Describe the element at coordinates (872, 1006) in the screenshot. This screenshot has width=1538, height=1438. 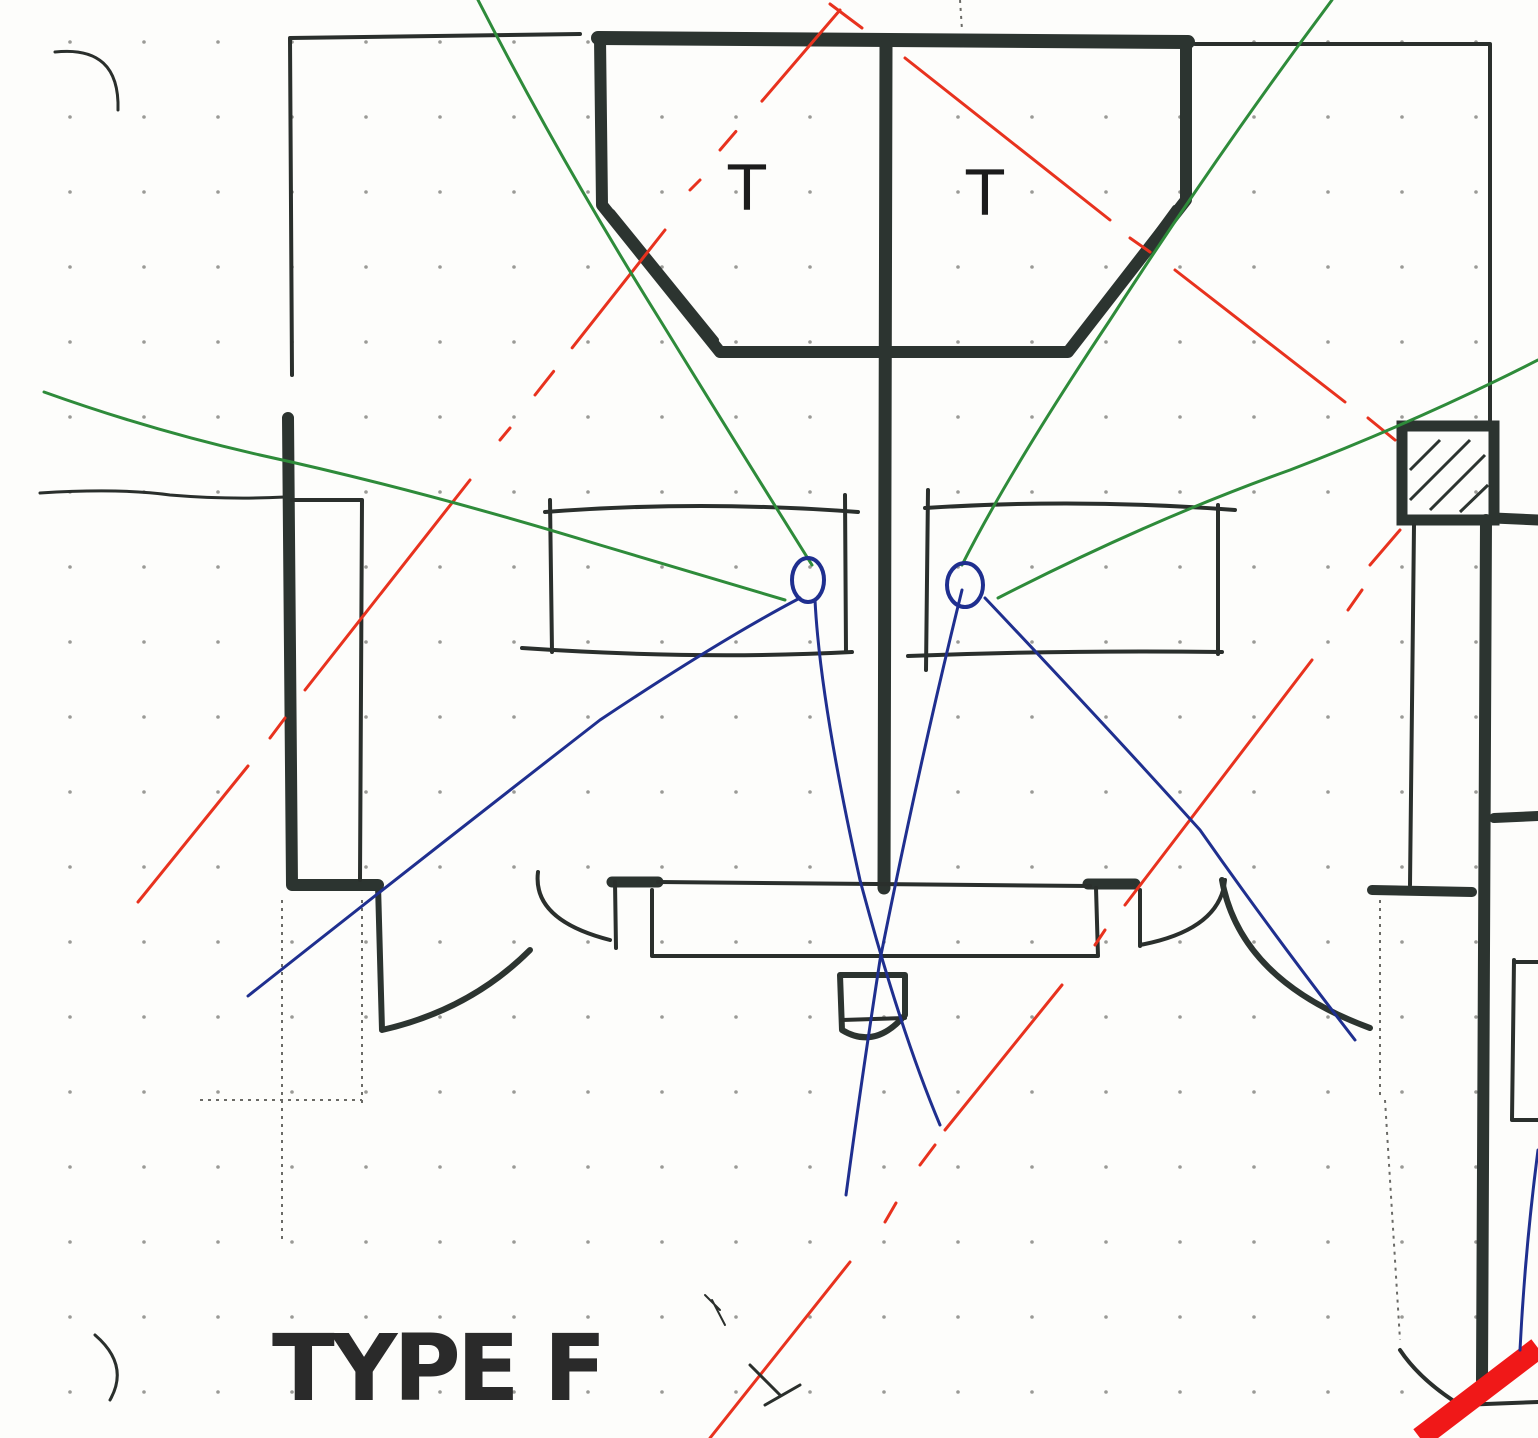
I see `pedestal` at that location.